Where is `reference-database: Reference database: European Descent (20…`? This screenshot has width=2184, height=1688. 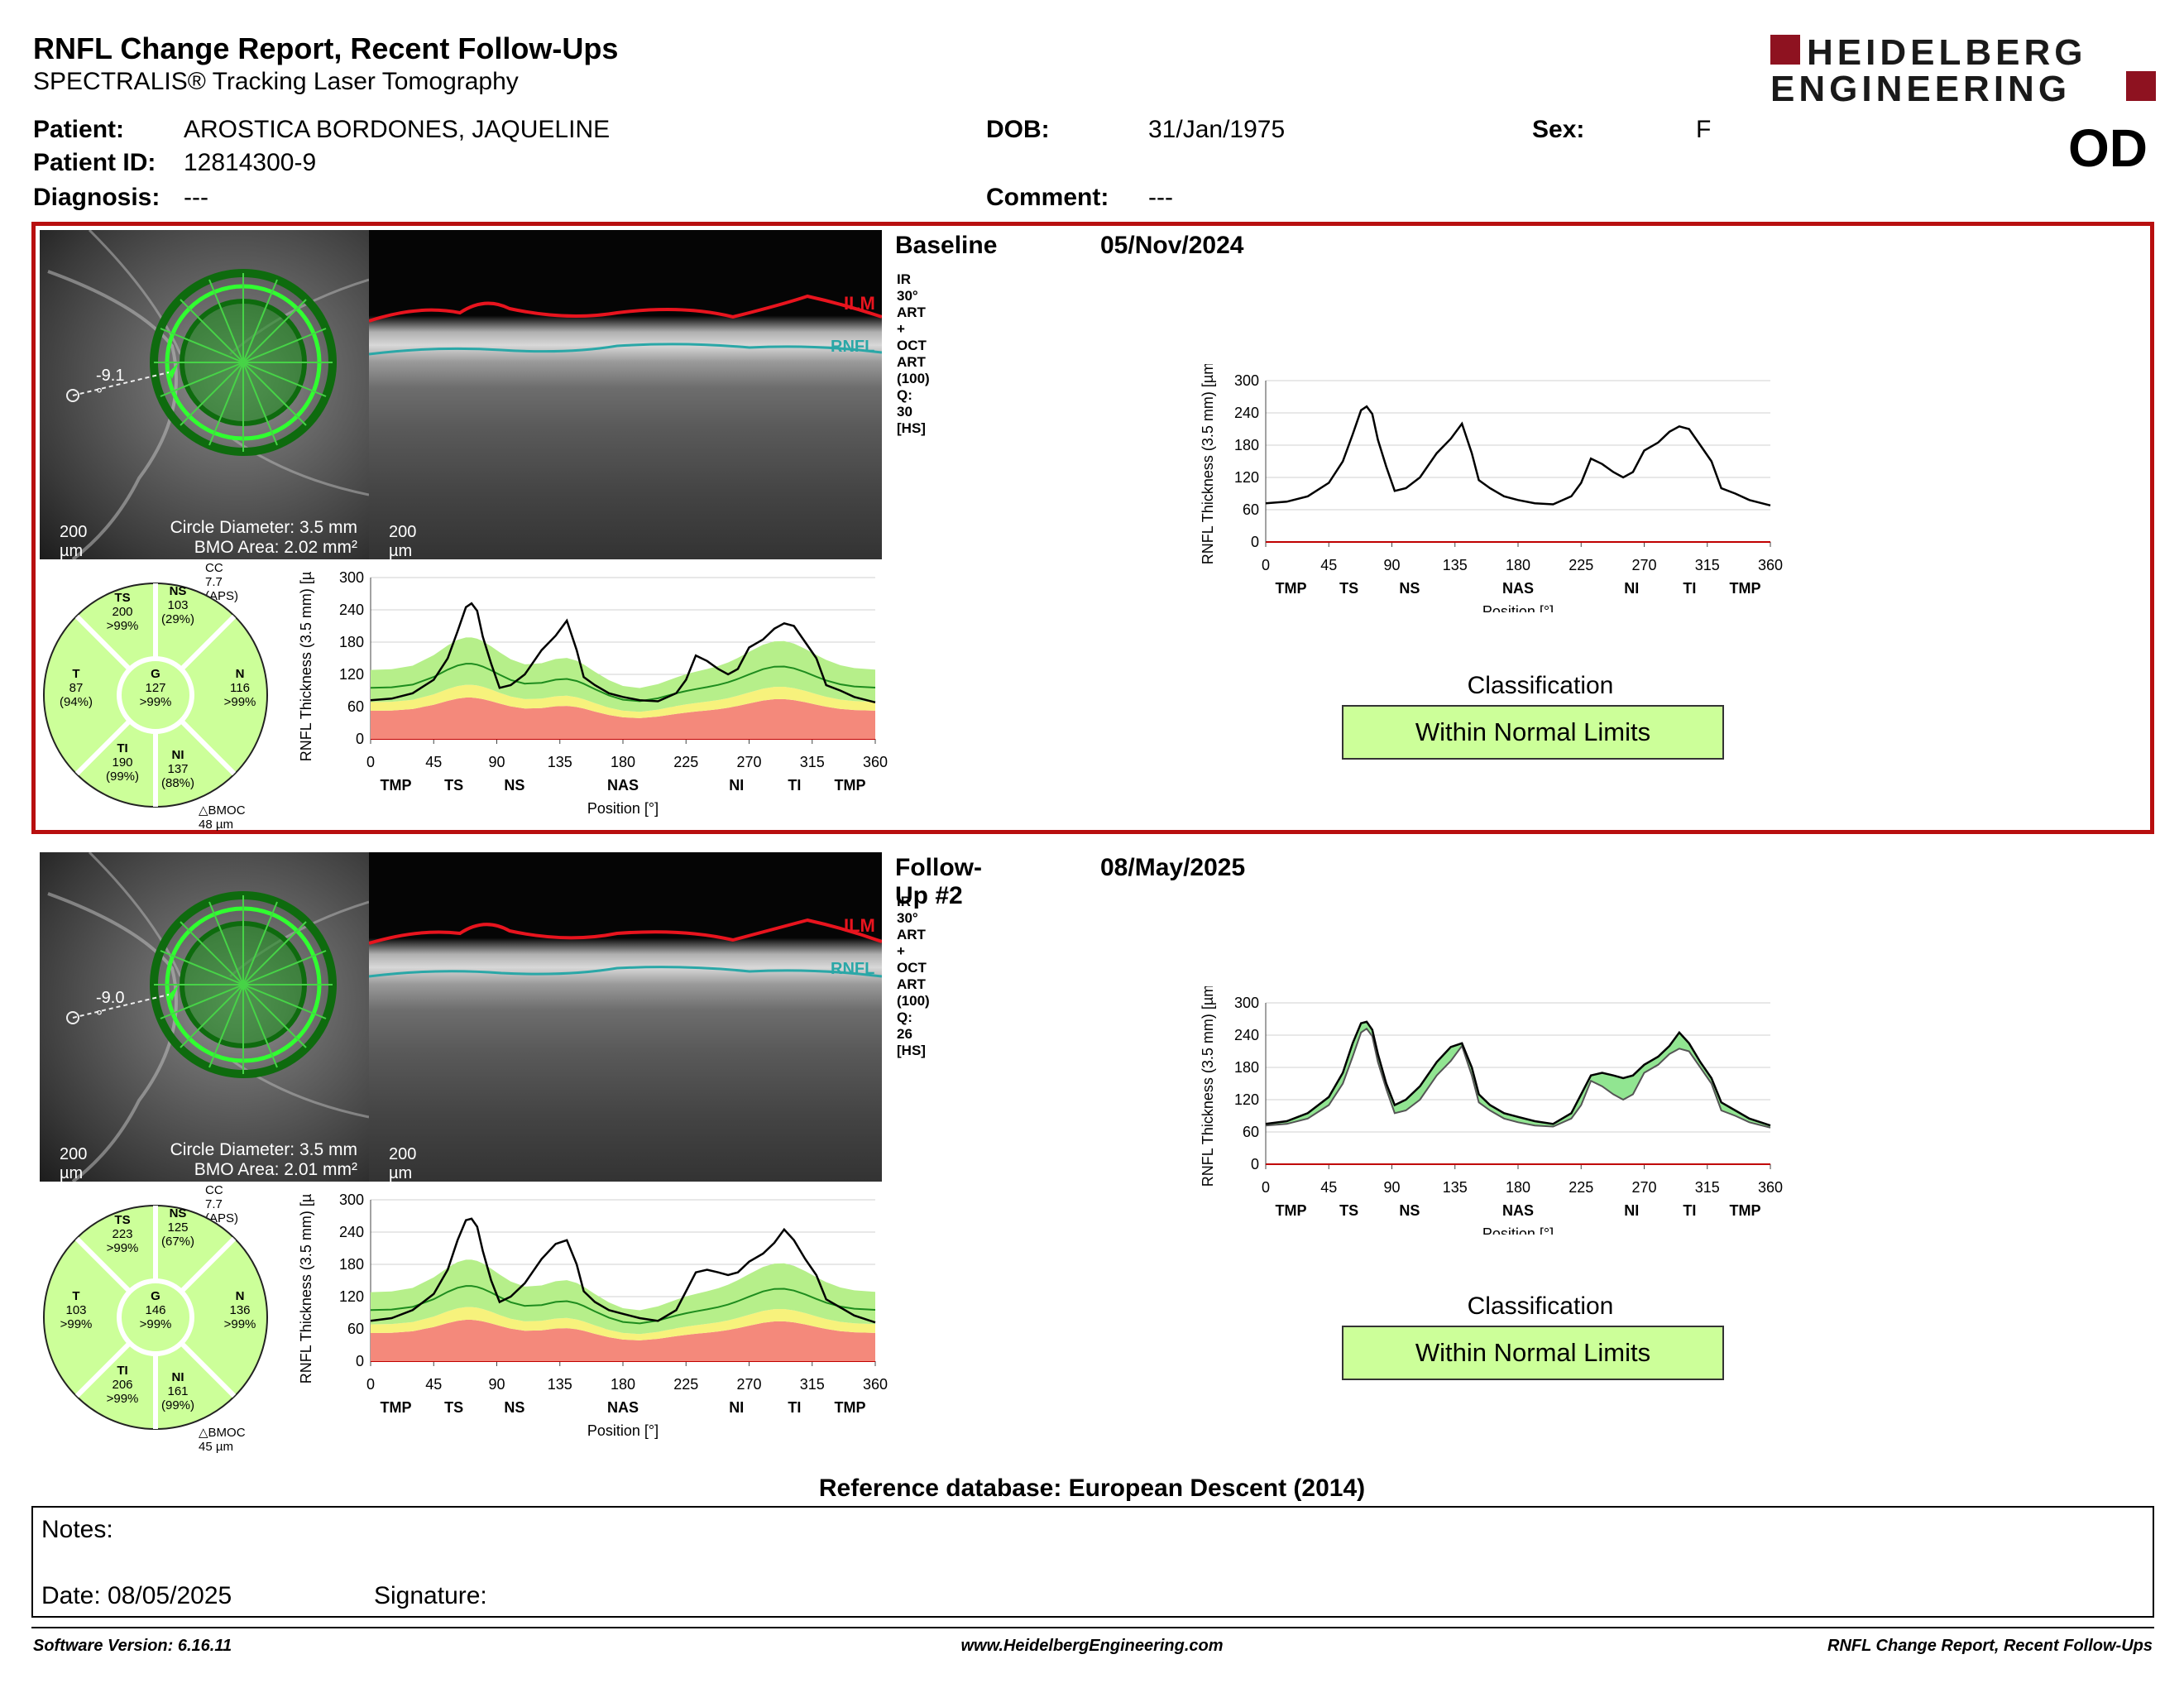 reference-database: Reference database: European Descent (20… is located at coordinates (1092, 1488).